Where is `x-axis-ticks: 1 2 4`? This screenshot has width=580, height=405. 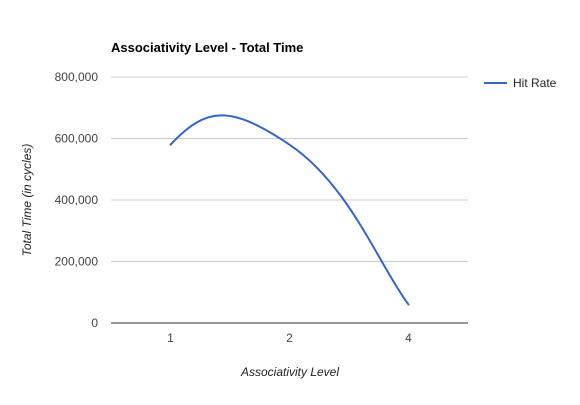 x-axis-ticks: 1 2 4 is located at coordinates (289, 338).